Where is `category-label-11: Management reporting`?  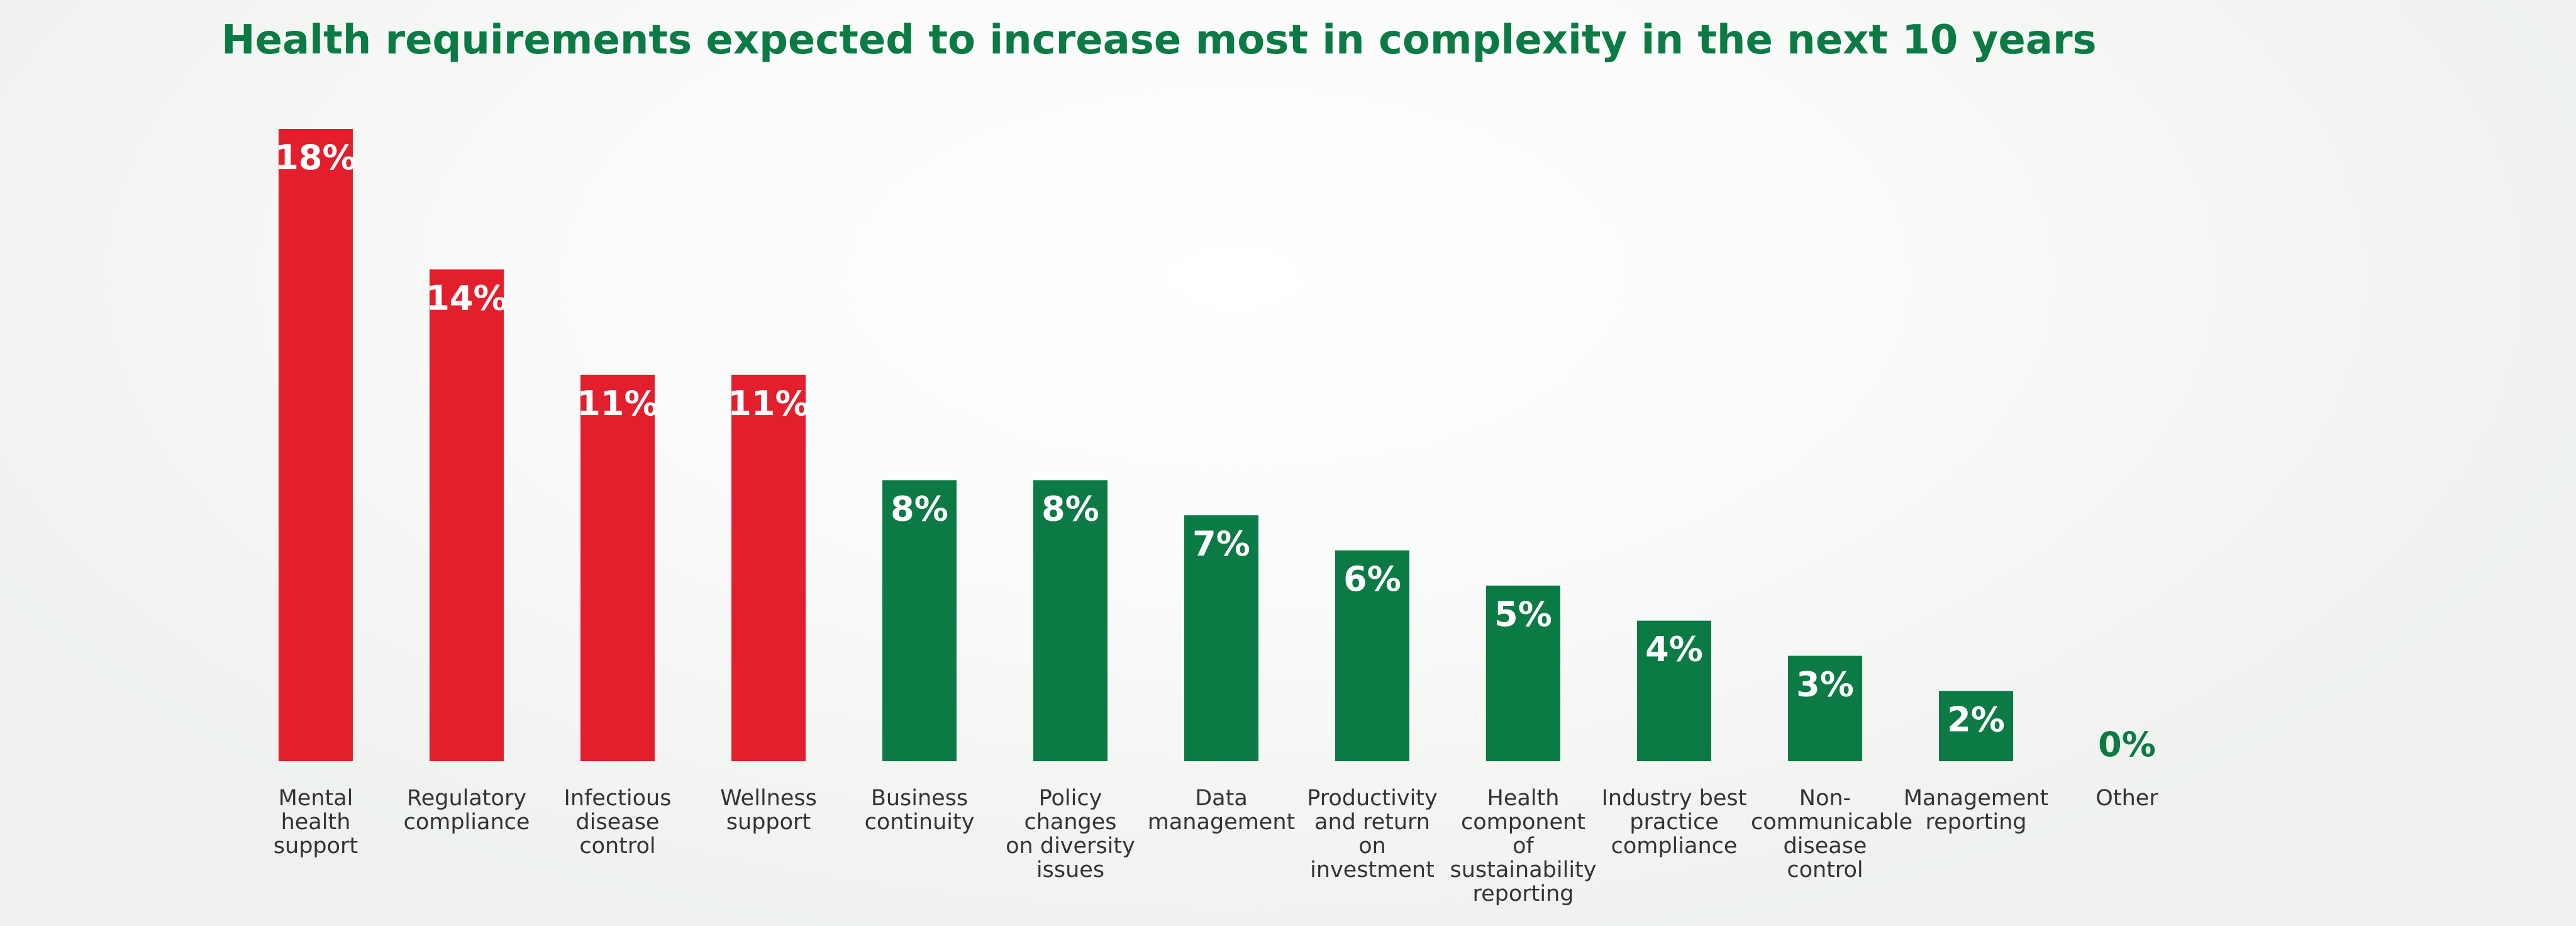 category-label-11: Management reporting is located at coordinates (1976, 810).